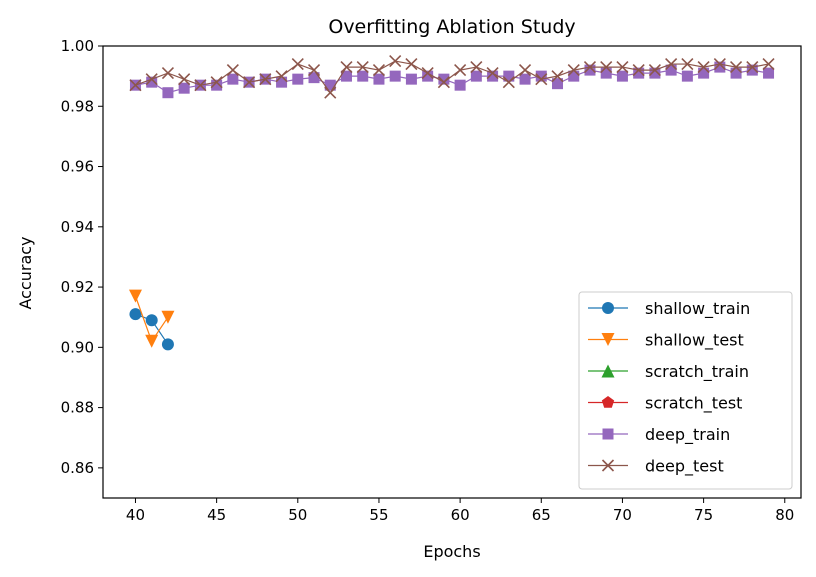 The height and width of the screenshot is (577, 816). I want to click on legend-marker-shallow_test, so click(608, 339).